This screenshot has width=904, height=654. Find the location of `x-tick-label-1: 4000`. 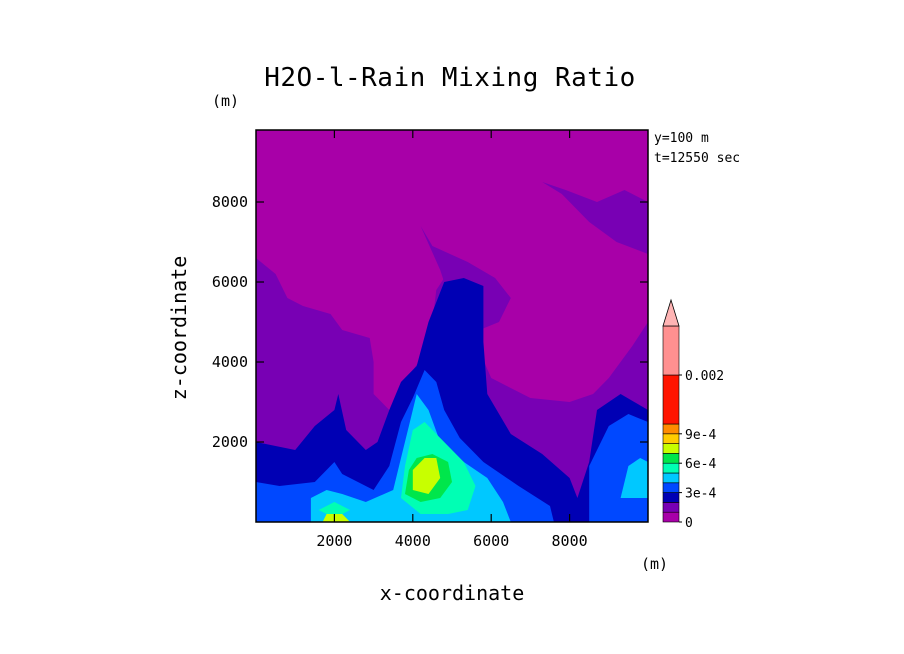

x-tick-label-1: 4000 is located at coordinates (413, 541).